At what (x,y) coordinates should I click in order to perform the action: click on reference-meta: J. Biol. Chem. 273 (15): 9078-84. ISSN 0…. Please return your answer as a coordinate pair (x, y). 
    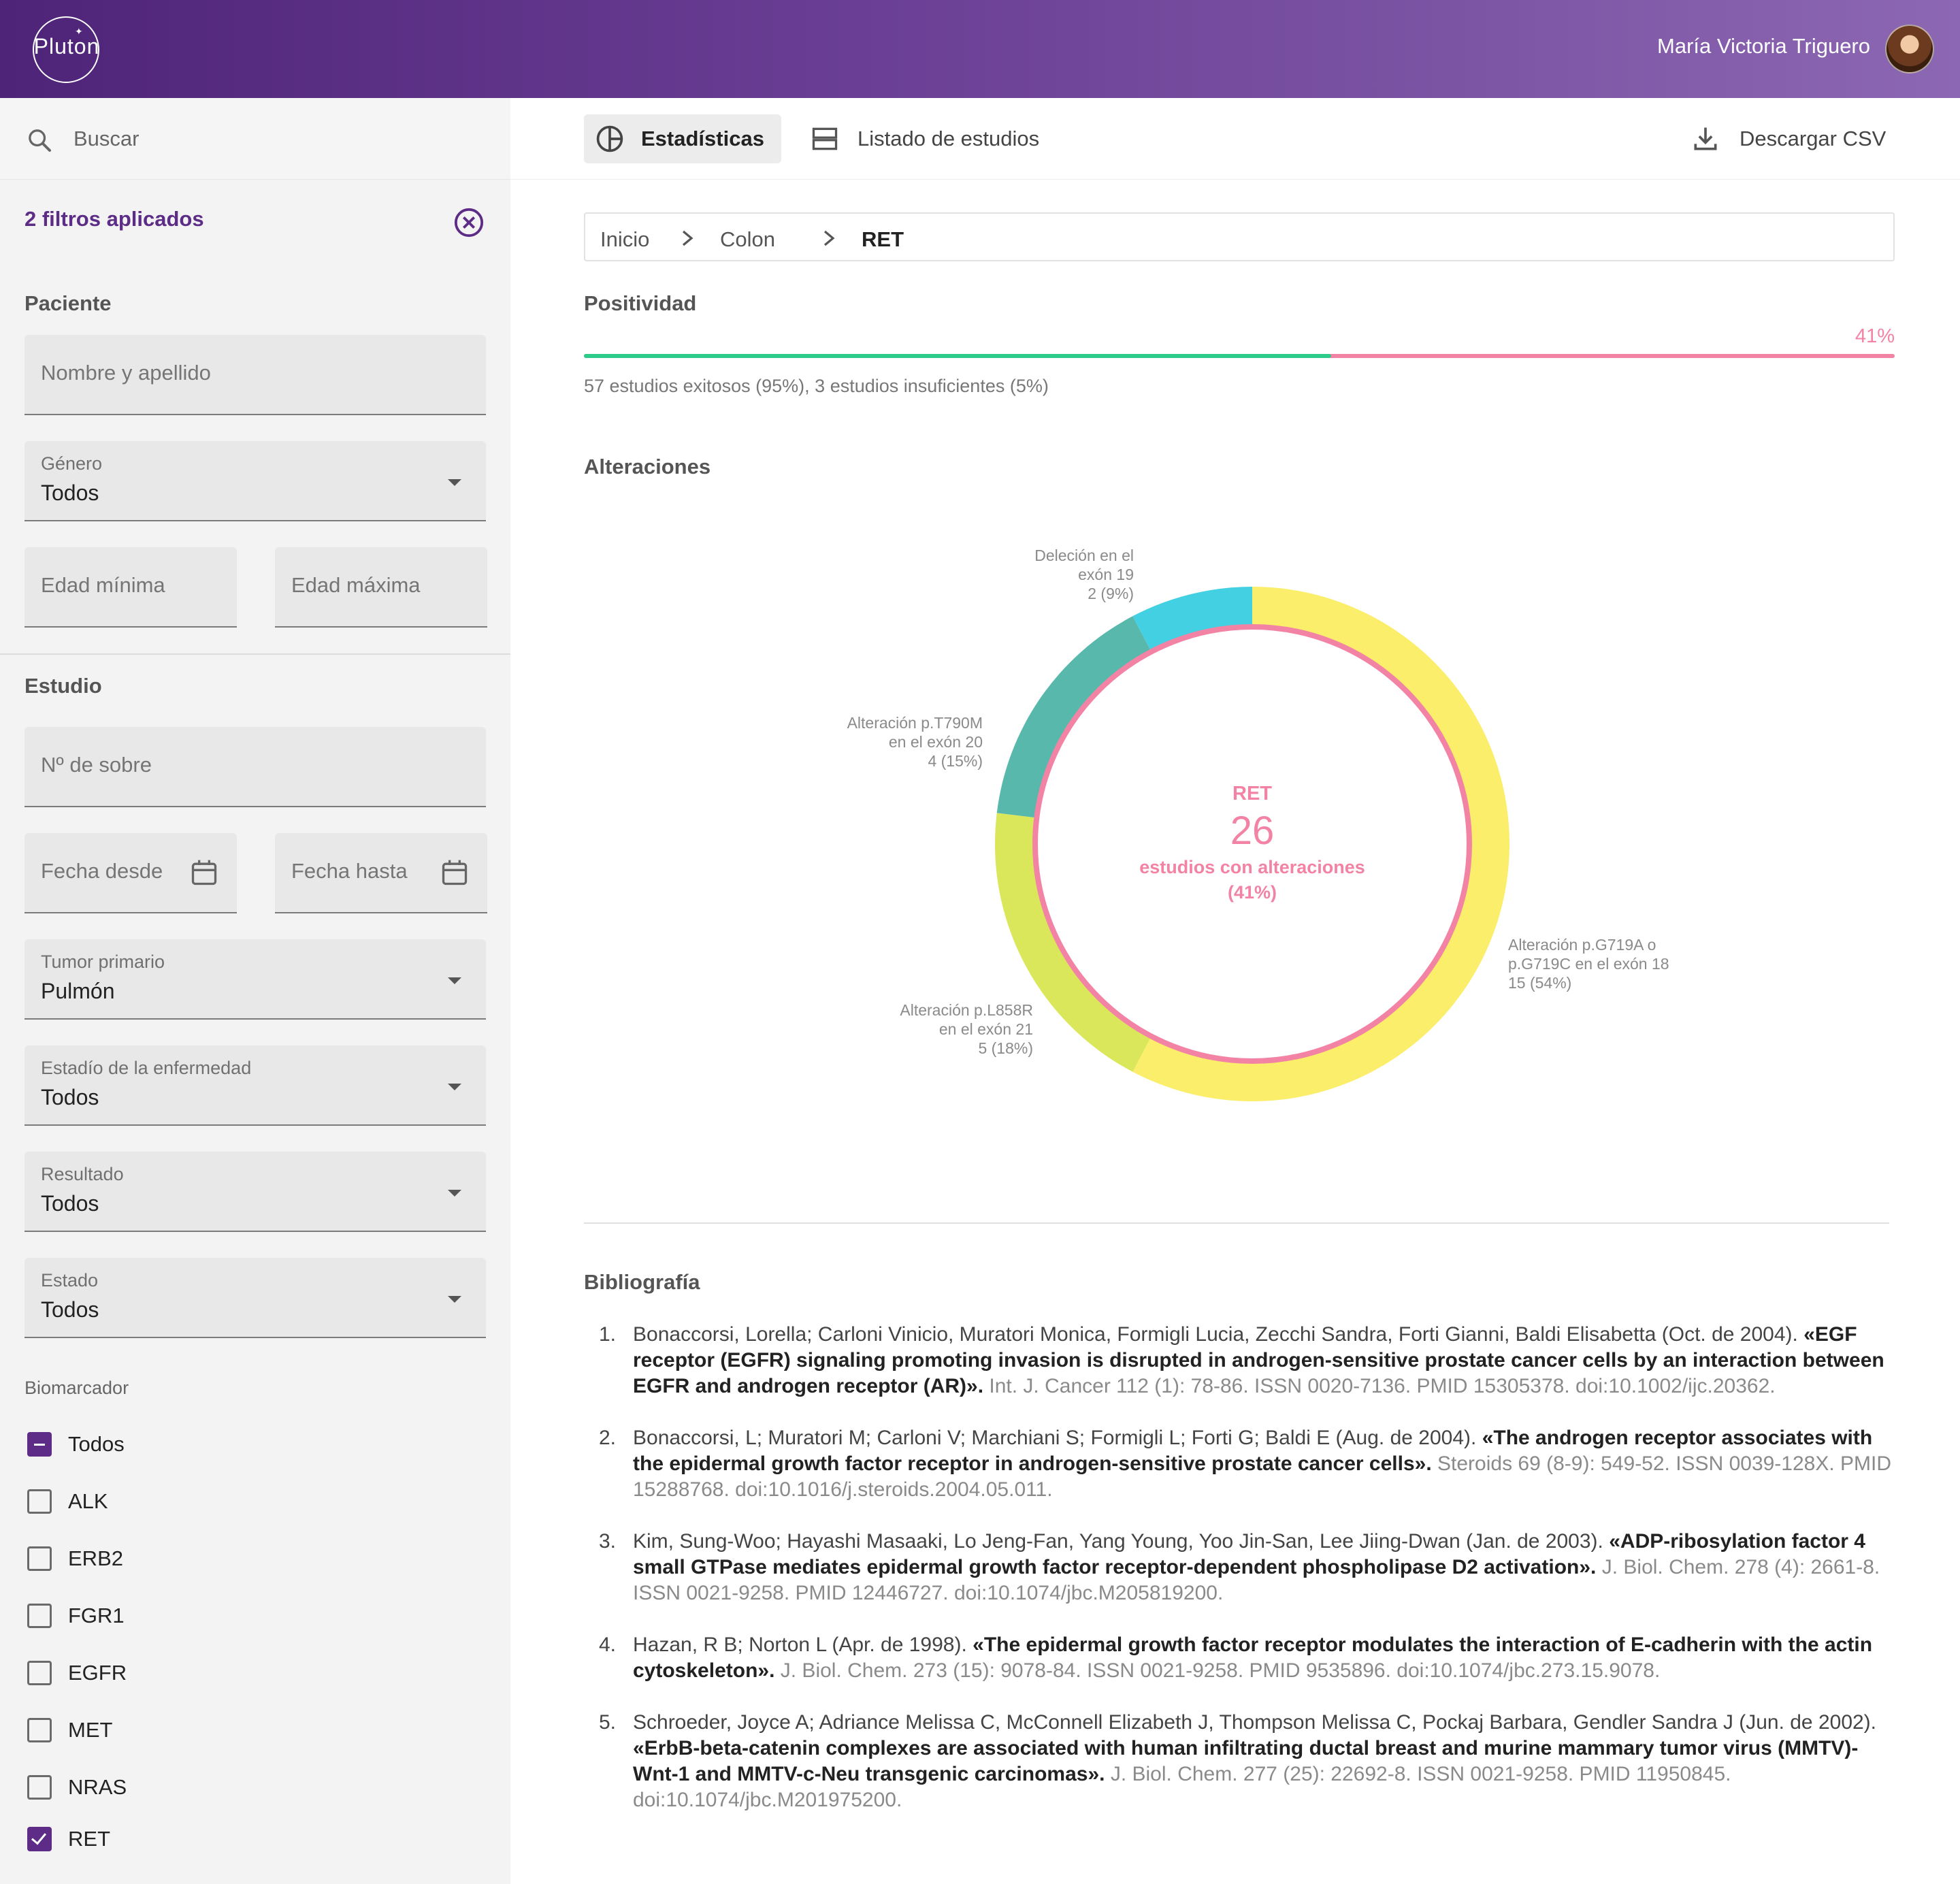
    Looking at the image, I should click on (1221, 1670).